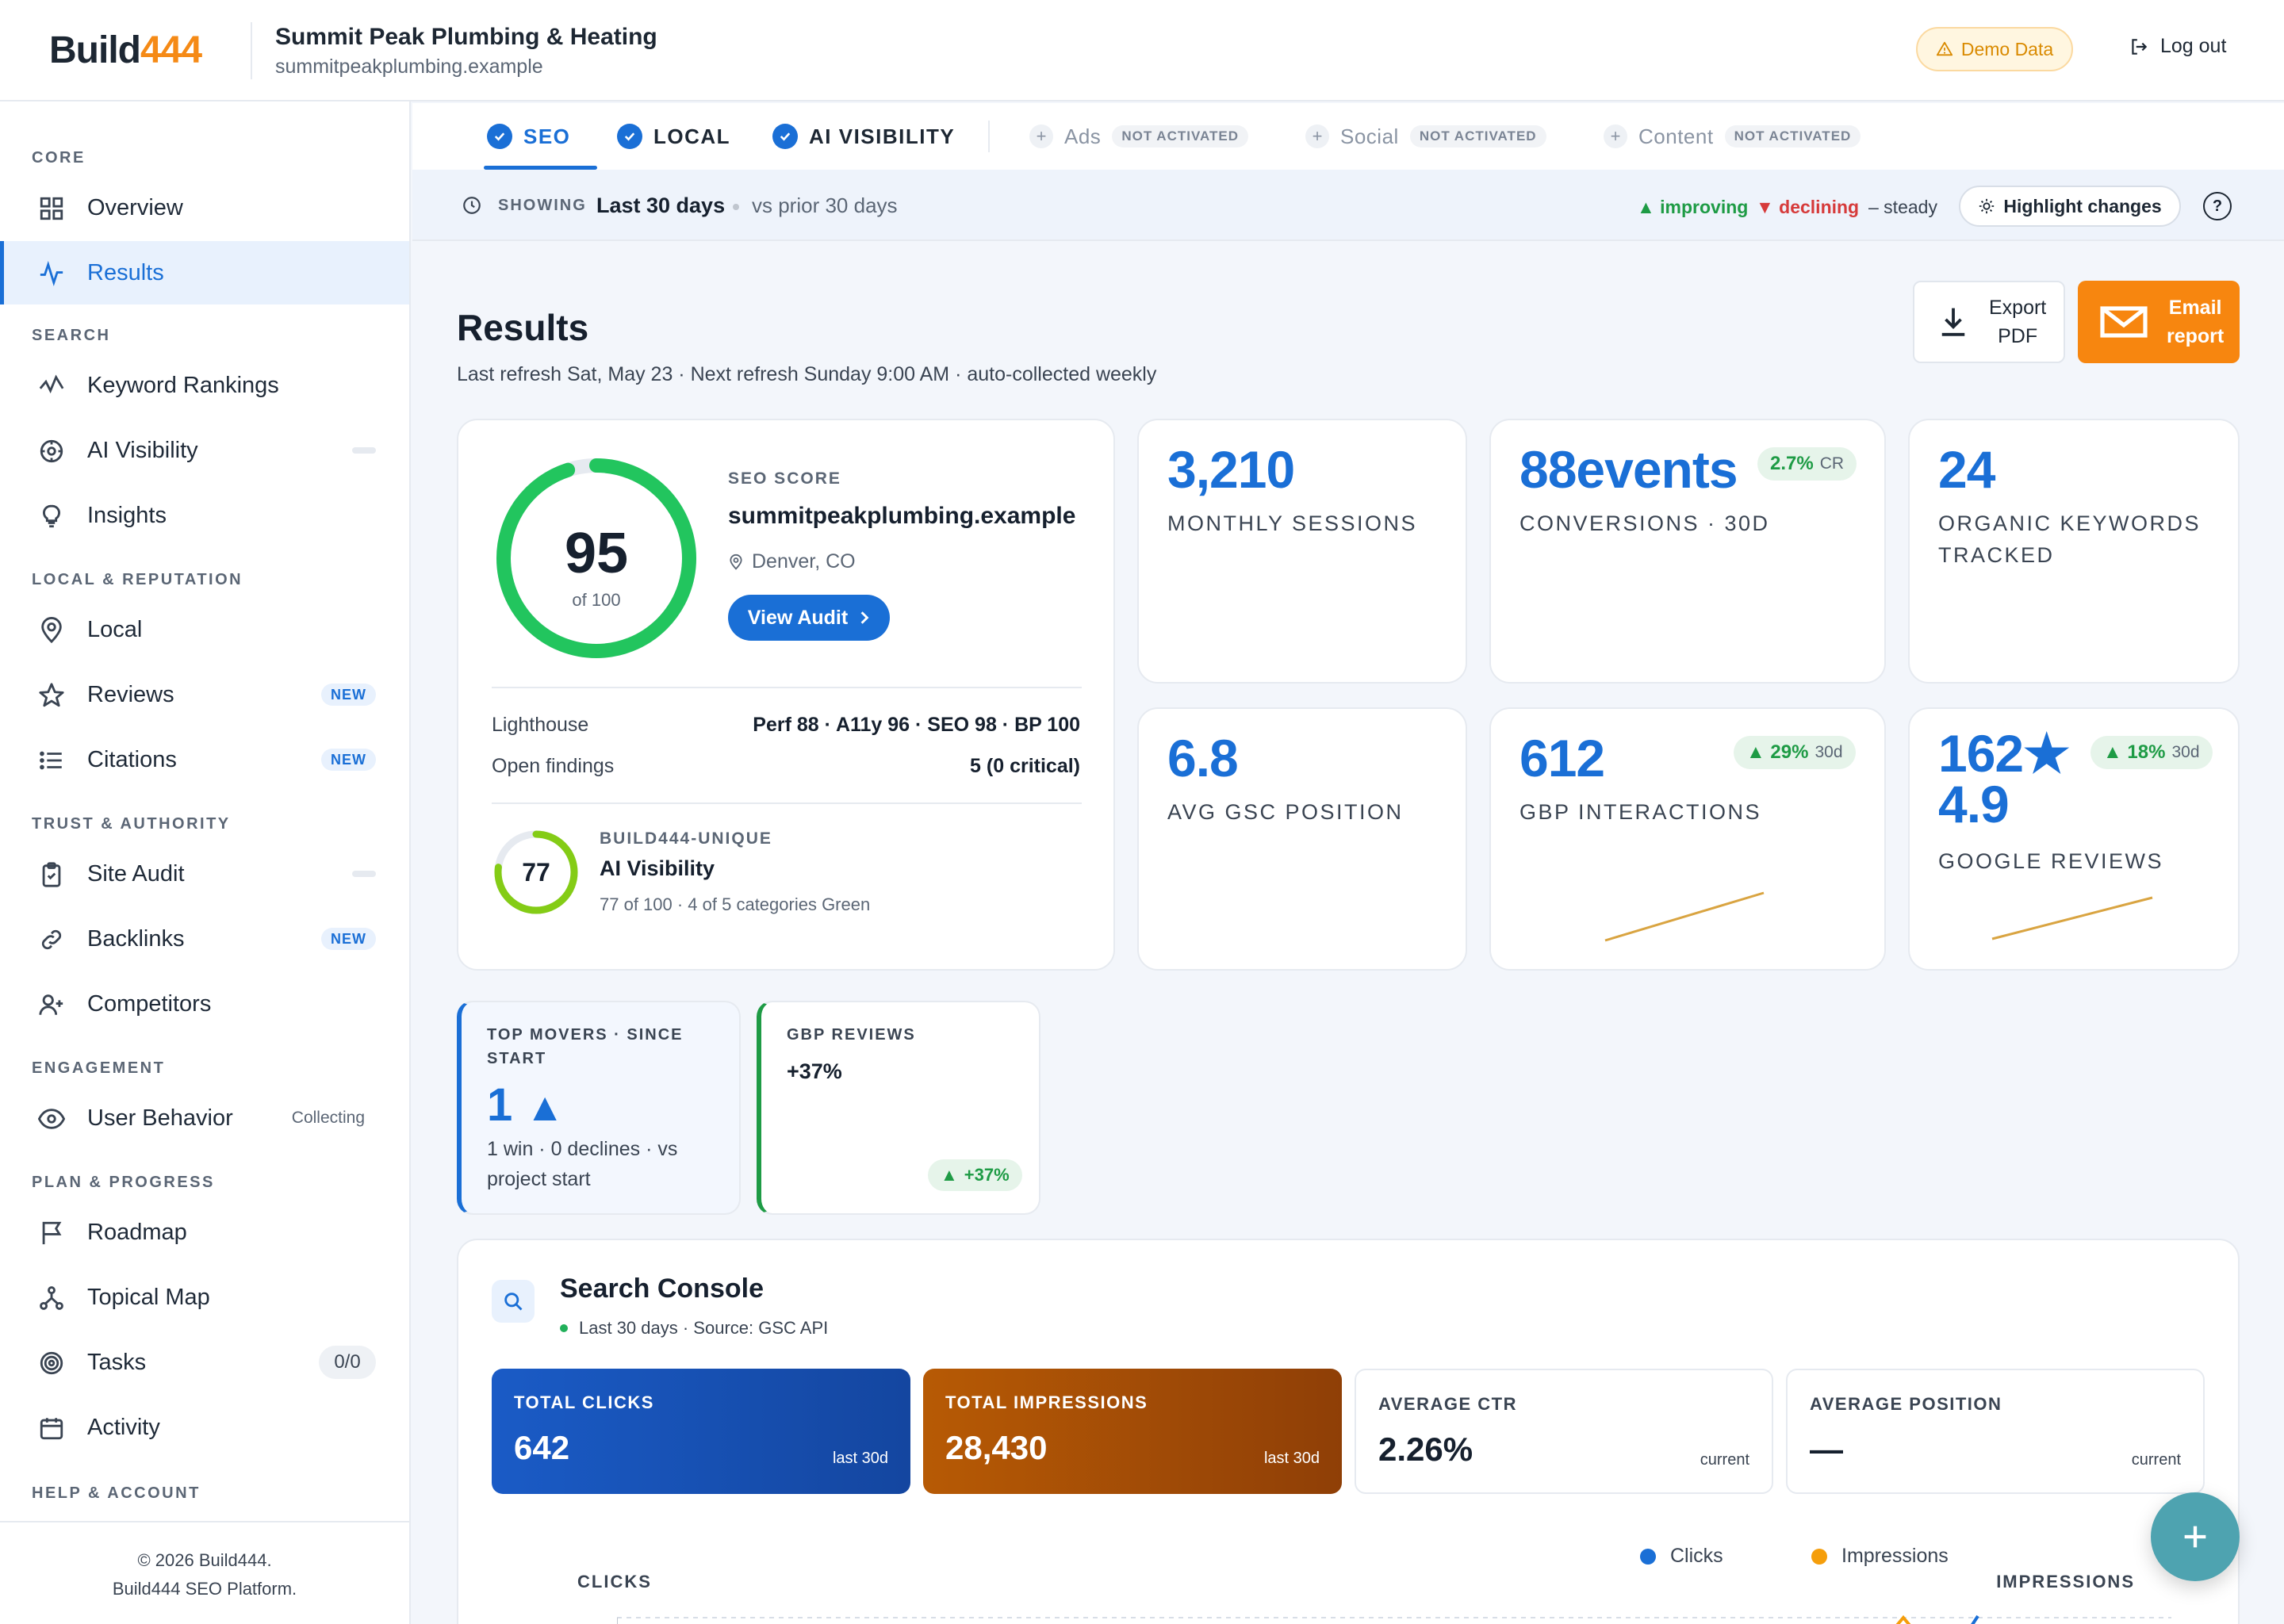  Describe the element at coordinates (989, 136) in the screenshot. I see `tab-divider` at that location.